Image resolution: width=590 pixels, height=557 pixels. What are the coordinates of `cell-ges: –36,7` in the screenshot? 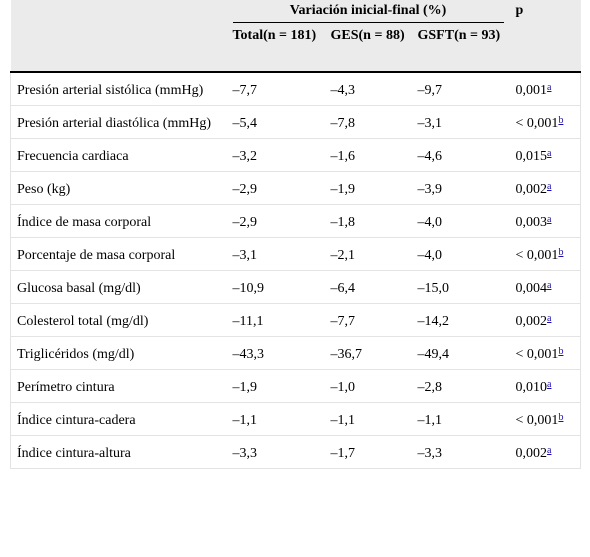 It's located at (368, 353).